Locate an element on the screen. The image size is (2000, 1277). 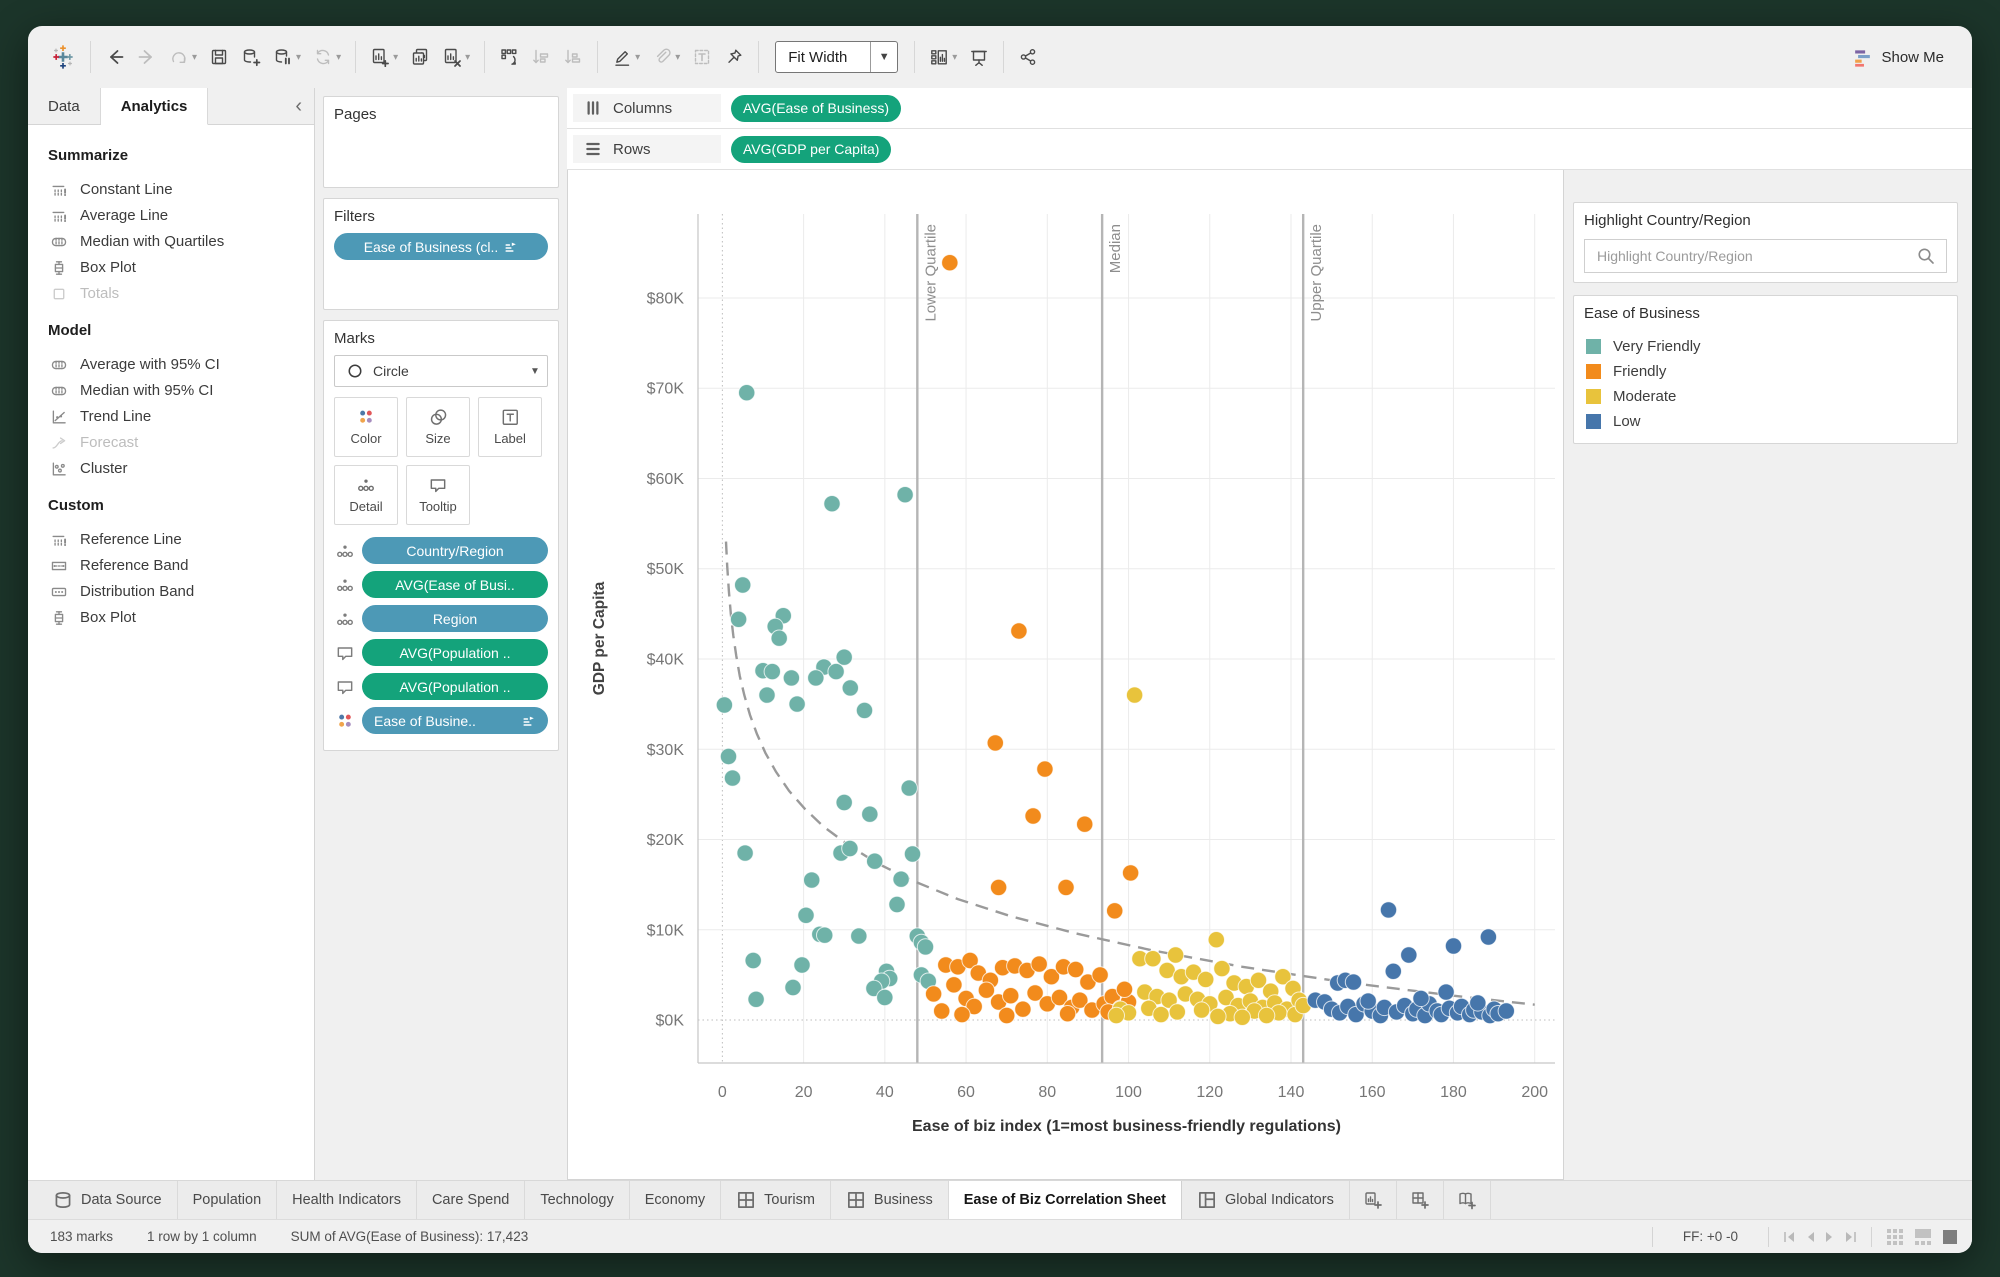
analytics-item-distribution-band: Distribution Band is located at coordinates (171, 591).